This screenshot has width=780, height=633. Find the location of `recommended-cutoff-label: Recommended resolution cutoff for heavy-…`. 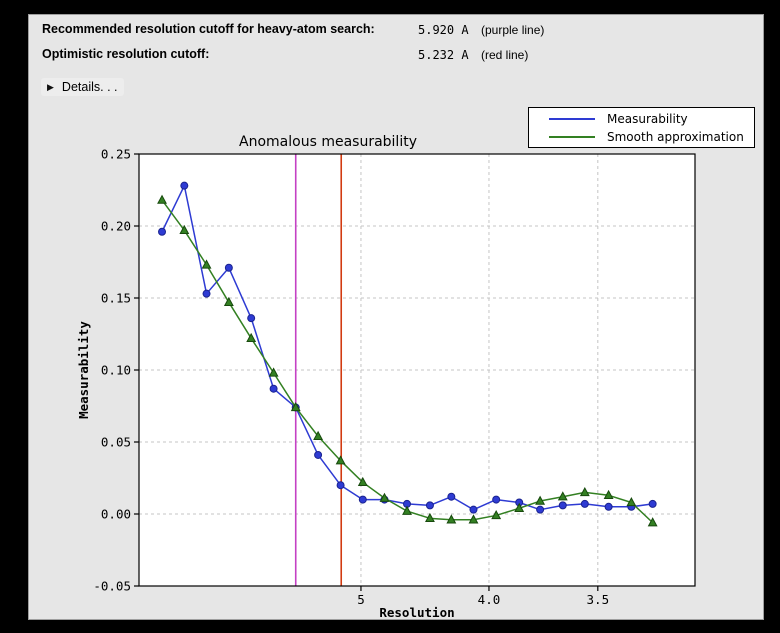

recommended-cutoff-label: Recommended resolution cutoff for heavy-… is located at coordinates (208, 29).